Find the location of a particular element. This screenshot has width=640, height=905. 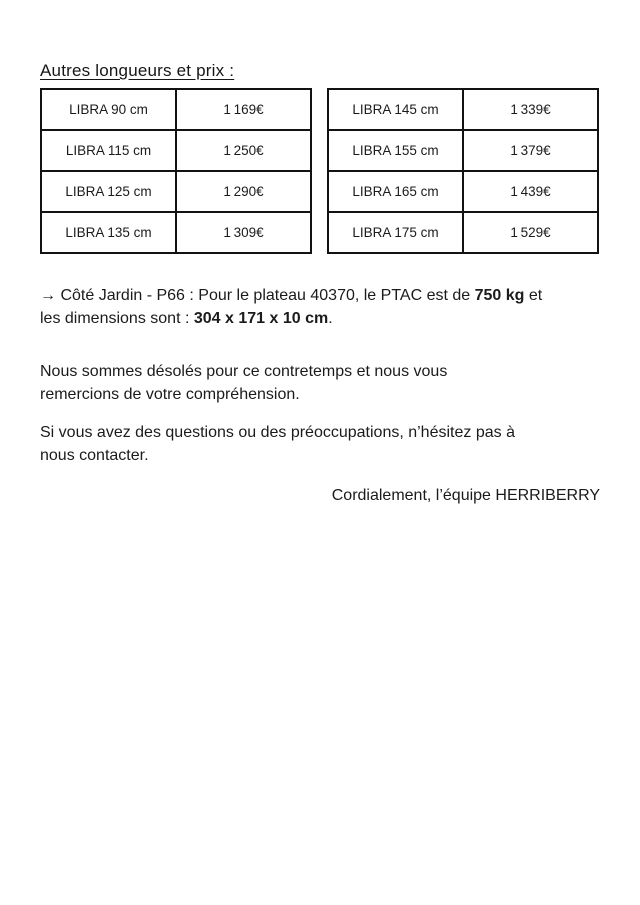

model-cell: LIBRA 155 cm is located at coordinates (395, 150).